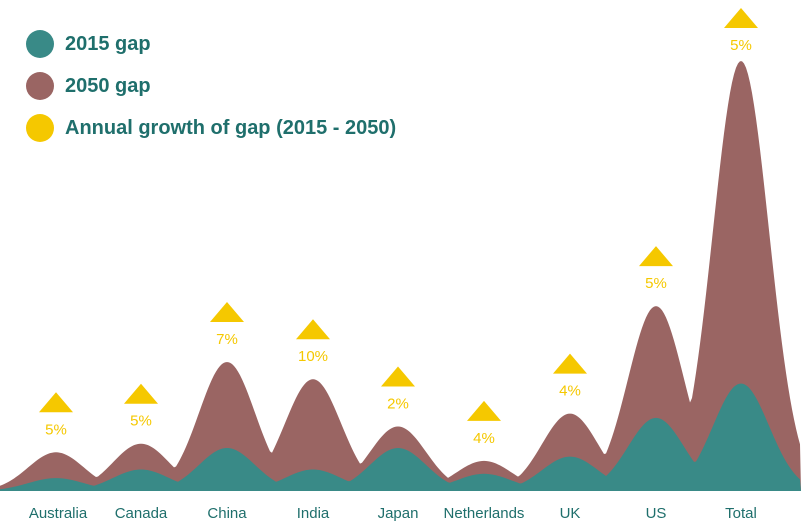 This screenshot has width=801, height=521. What do you see at coordinates (741, 45) in the screenshot?
I see `growth-label-total: 5%` at bounding box center [741, 45].